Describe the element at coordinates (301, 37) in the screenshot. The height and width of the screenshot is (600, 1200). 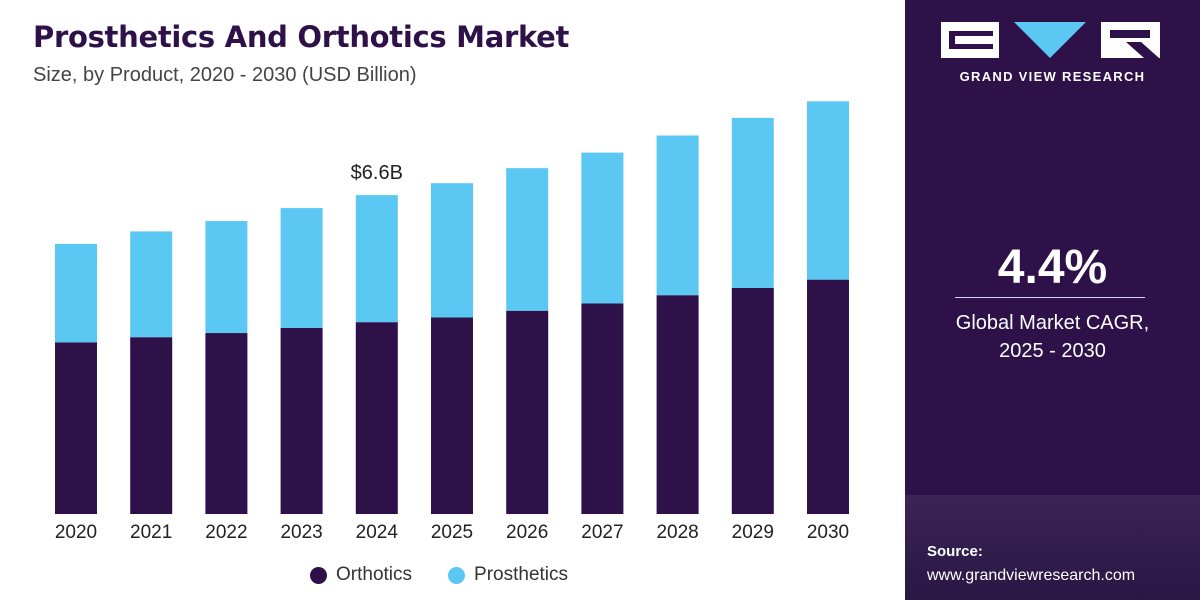
I see `chart-title: Prosthetics And Orthotics Market` at that location.